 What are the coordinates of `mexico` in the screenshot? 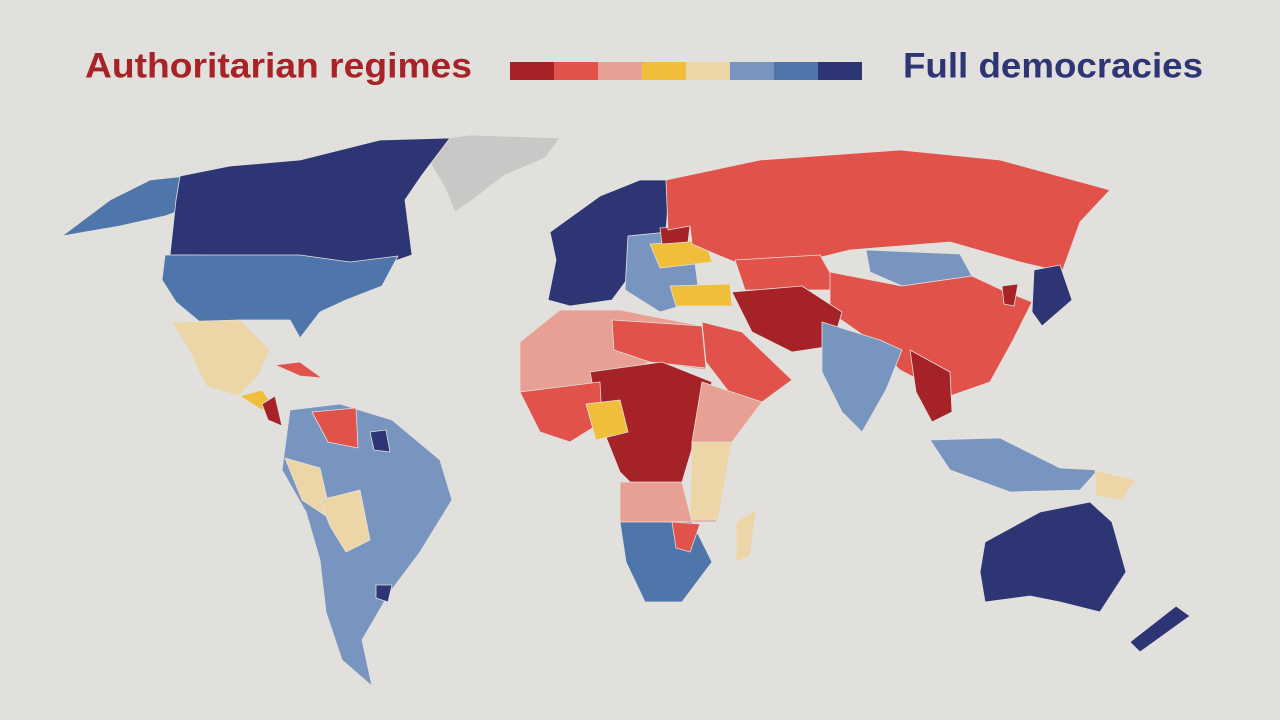 It's located at (221, 358).